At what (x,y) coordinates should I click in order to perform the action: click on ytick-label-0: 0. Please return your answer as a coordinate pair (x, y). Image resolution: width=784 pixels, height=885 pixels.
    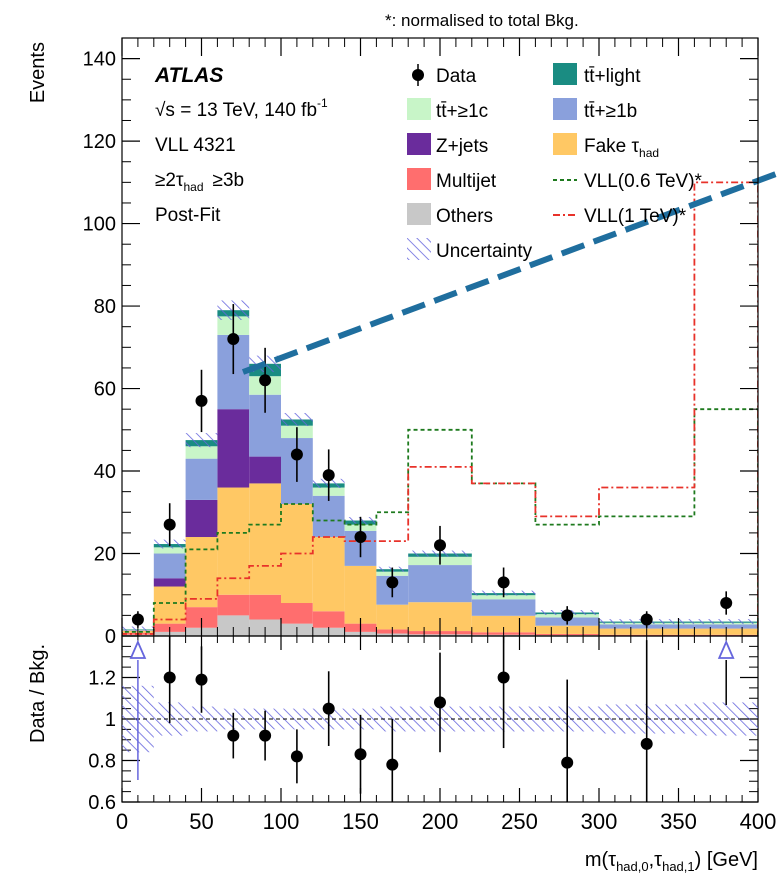
    Looking at the image, I should click on (110, 637).